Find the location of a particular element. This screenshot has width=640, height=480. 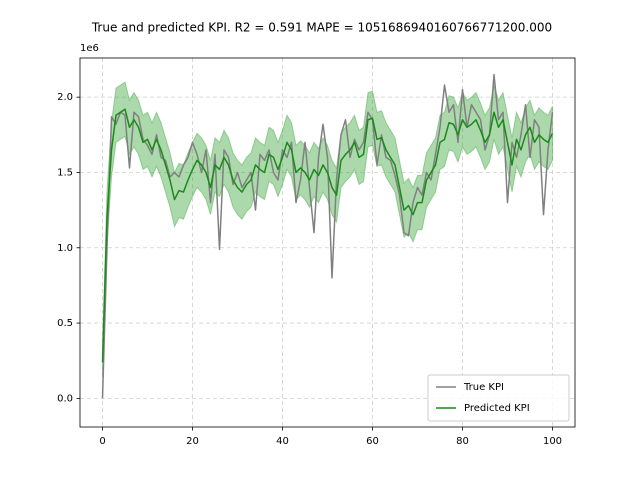

y-tick-label: 1.0 is located at coordinates (65, 248).